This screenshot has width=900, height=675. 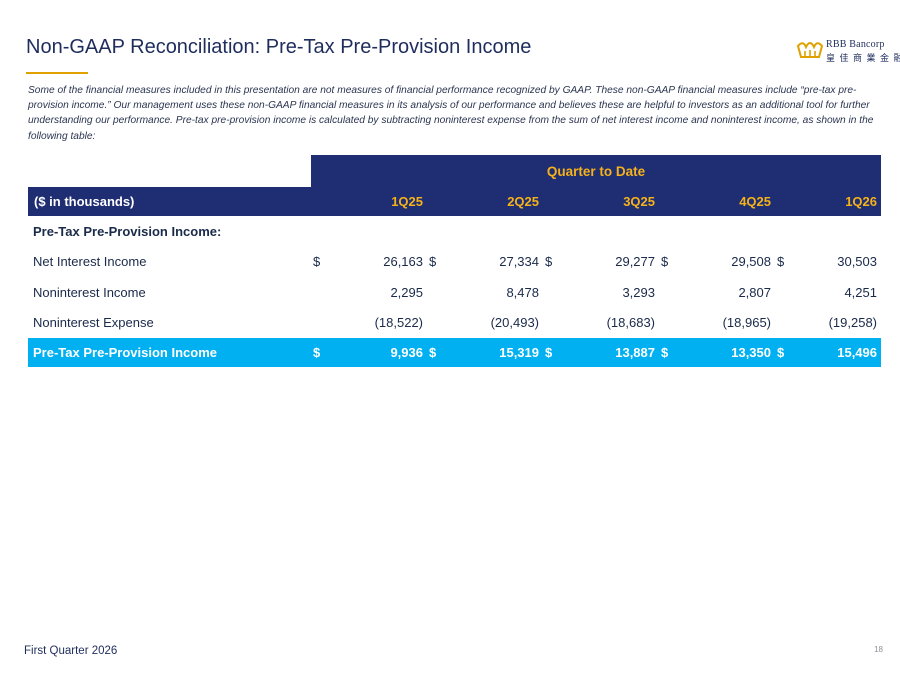 What do you see at coordinates (398, 323) in the screenshot?
I see `cell-value: (18,522)` at bounding box center [398, 323].